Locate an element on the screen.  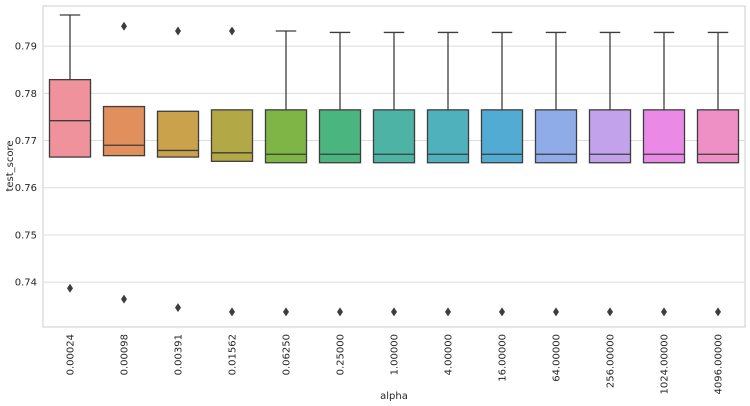
box-16.00000 is located at coordinates (502, 174).